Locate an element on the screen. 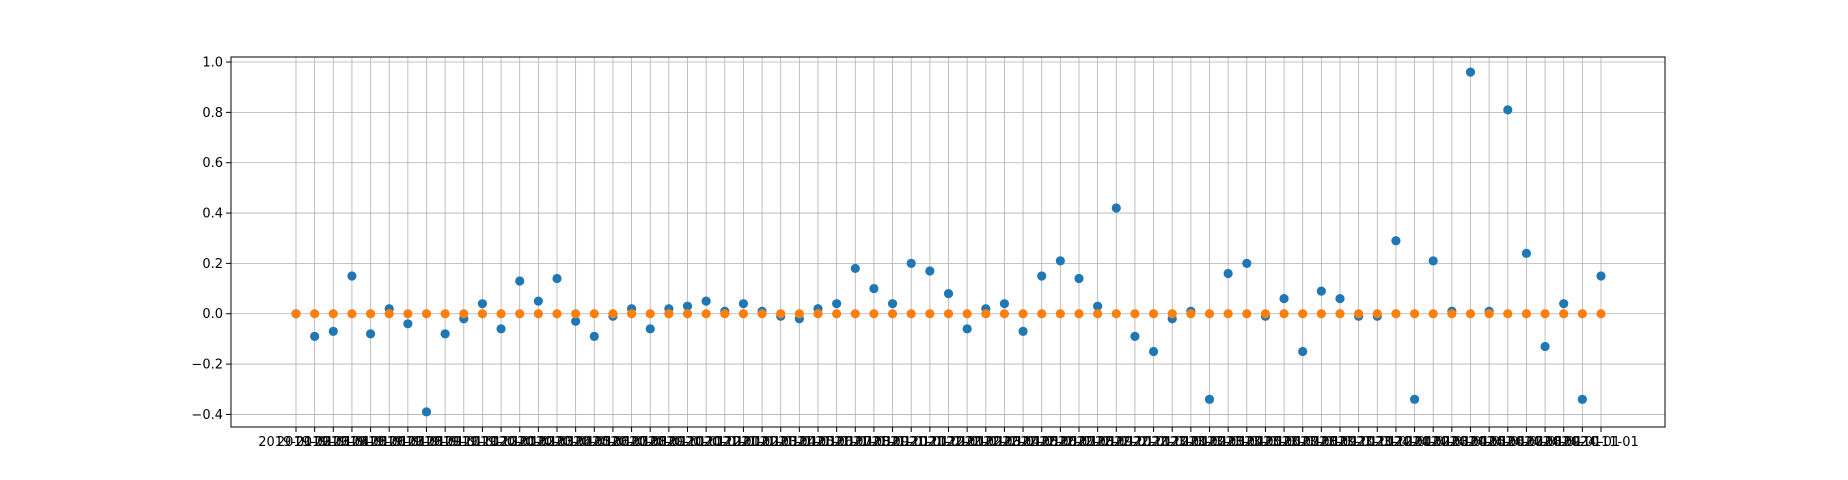  x-tick-label: 2024-07-01 is located at coordinates (1527, 442).